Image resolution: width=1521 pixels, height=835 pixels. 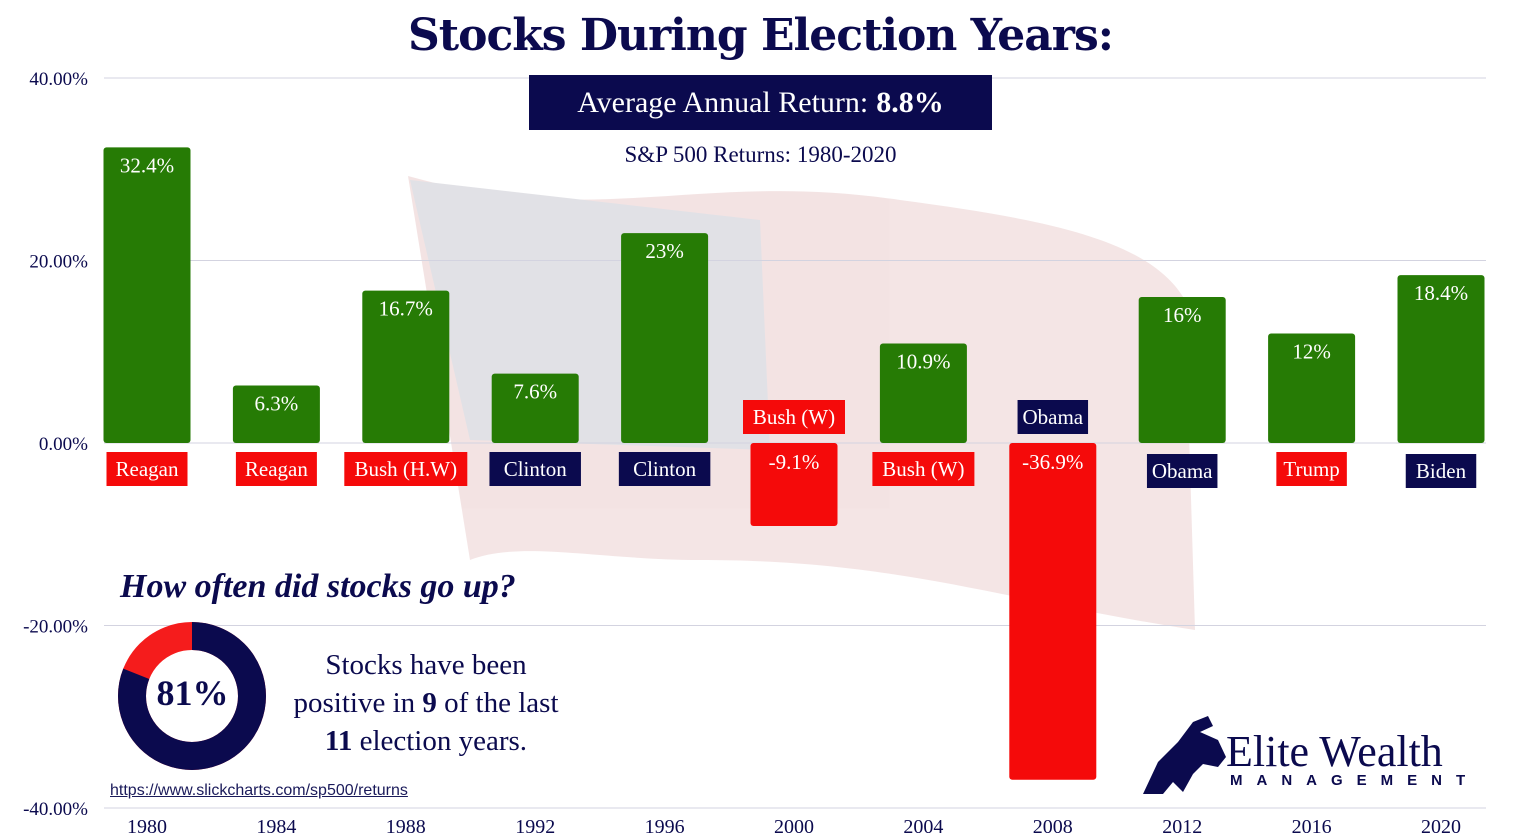 I want to click on chart-subtitle: S&P 500 Returns: 1980-2020, so click(x=760, y=154).